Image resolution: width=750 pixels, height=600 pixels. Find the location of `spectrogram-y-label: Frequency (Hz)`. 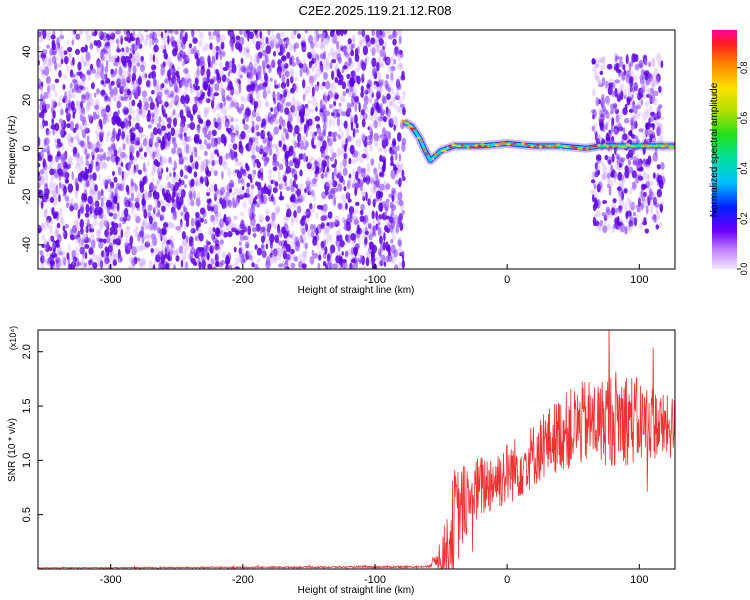

spectrogram-y-label: Frequency (Hz) is located at coordinates (12, 150).